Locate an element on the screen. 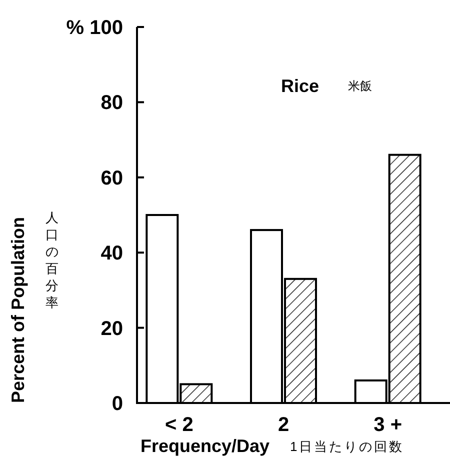 This screenshot has height=460, width=450. text: Rice is located at coordinates (300, 86).